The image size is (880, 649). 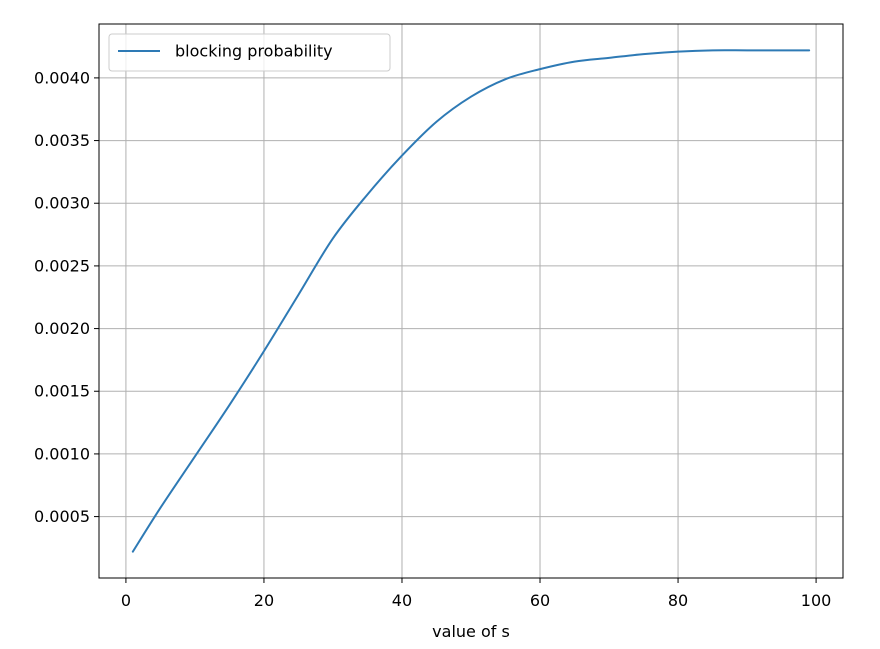 What do you see at coordinates (471, 631) in the screenshot?
I see `x-axis-label: value of s` at bounding box center [471, 631].